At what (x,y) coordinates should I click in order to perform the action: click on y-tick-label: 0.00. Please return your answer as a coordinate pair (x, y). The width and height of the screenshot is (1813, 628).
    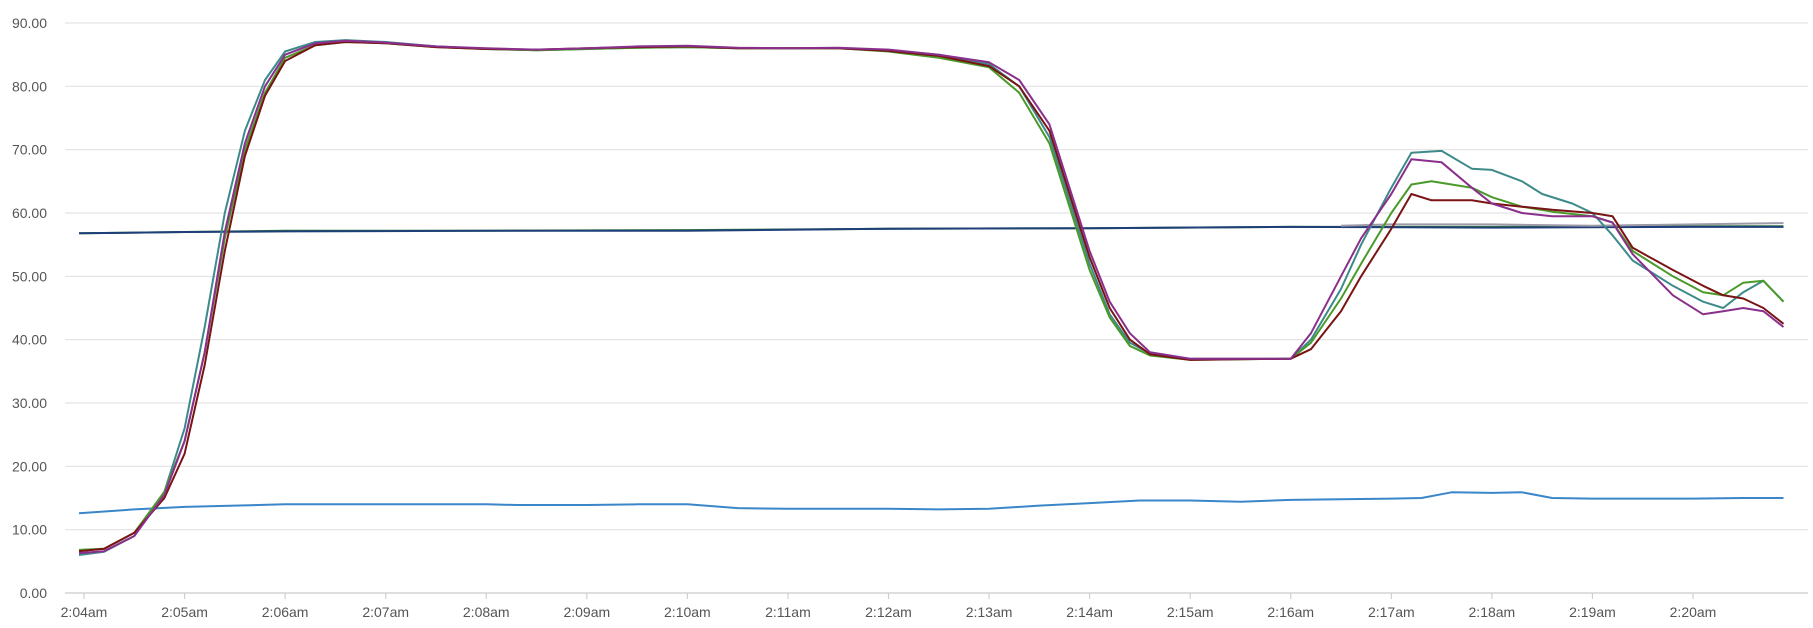
    Looking at the image, I should click on (33, 593).